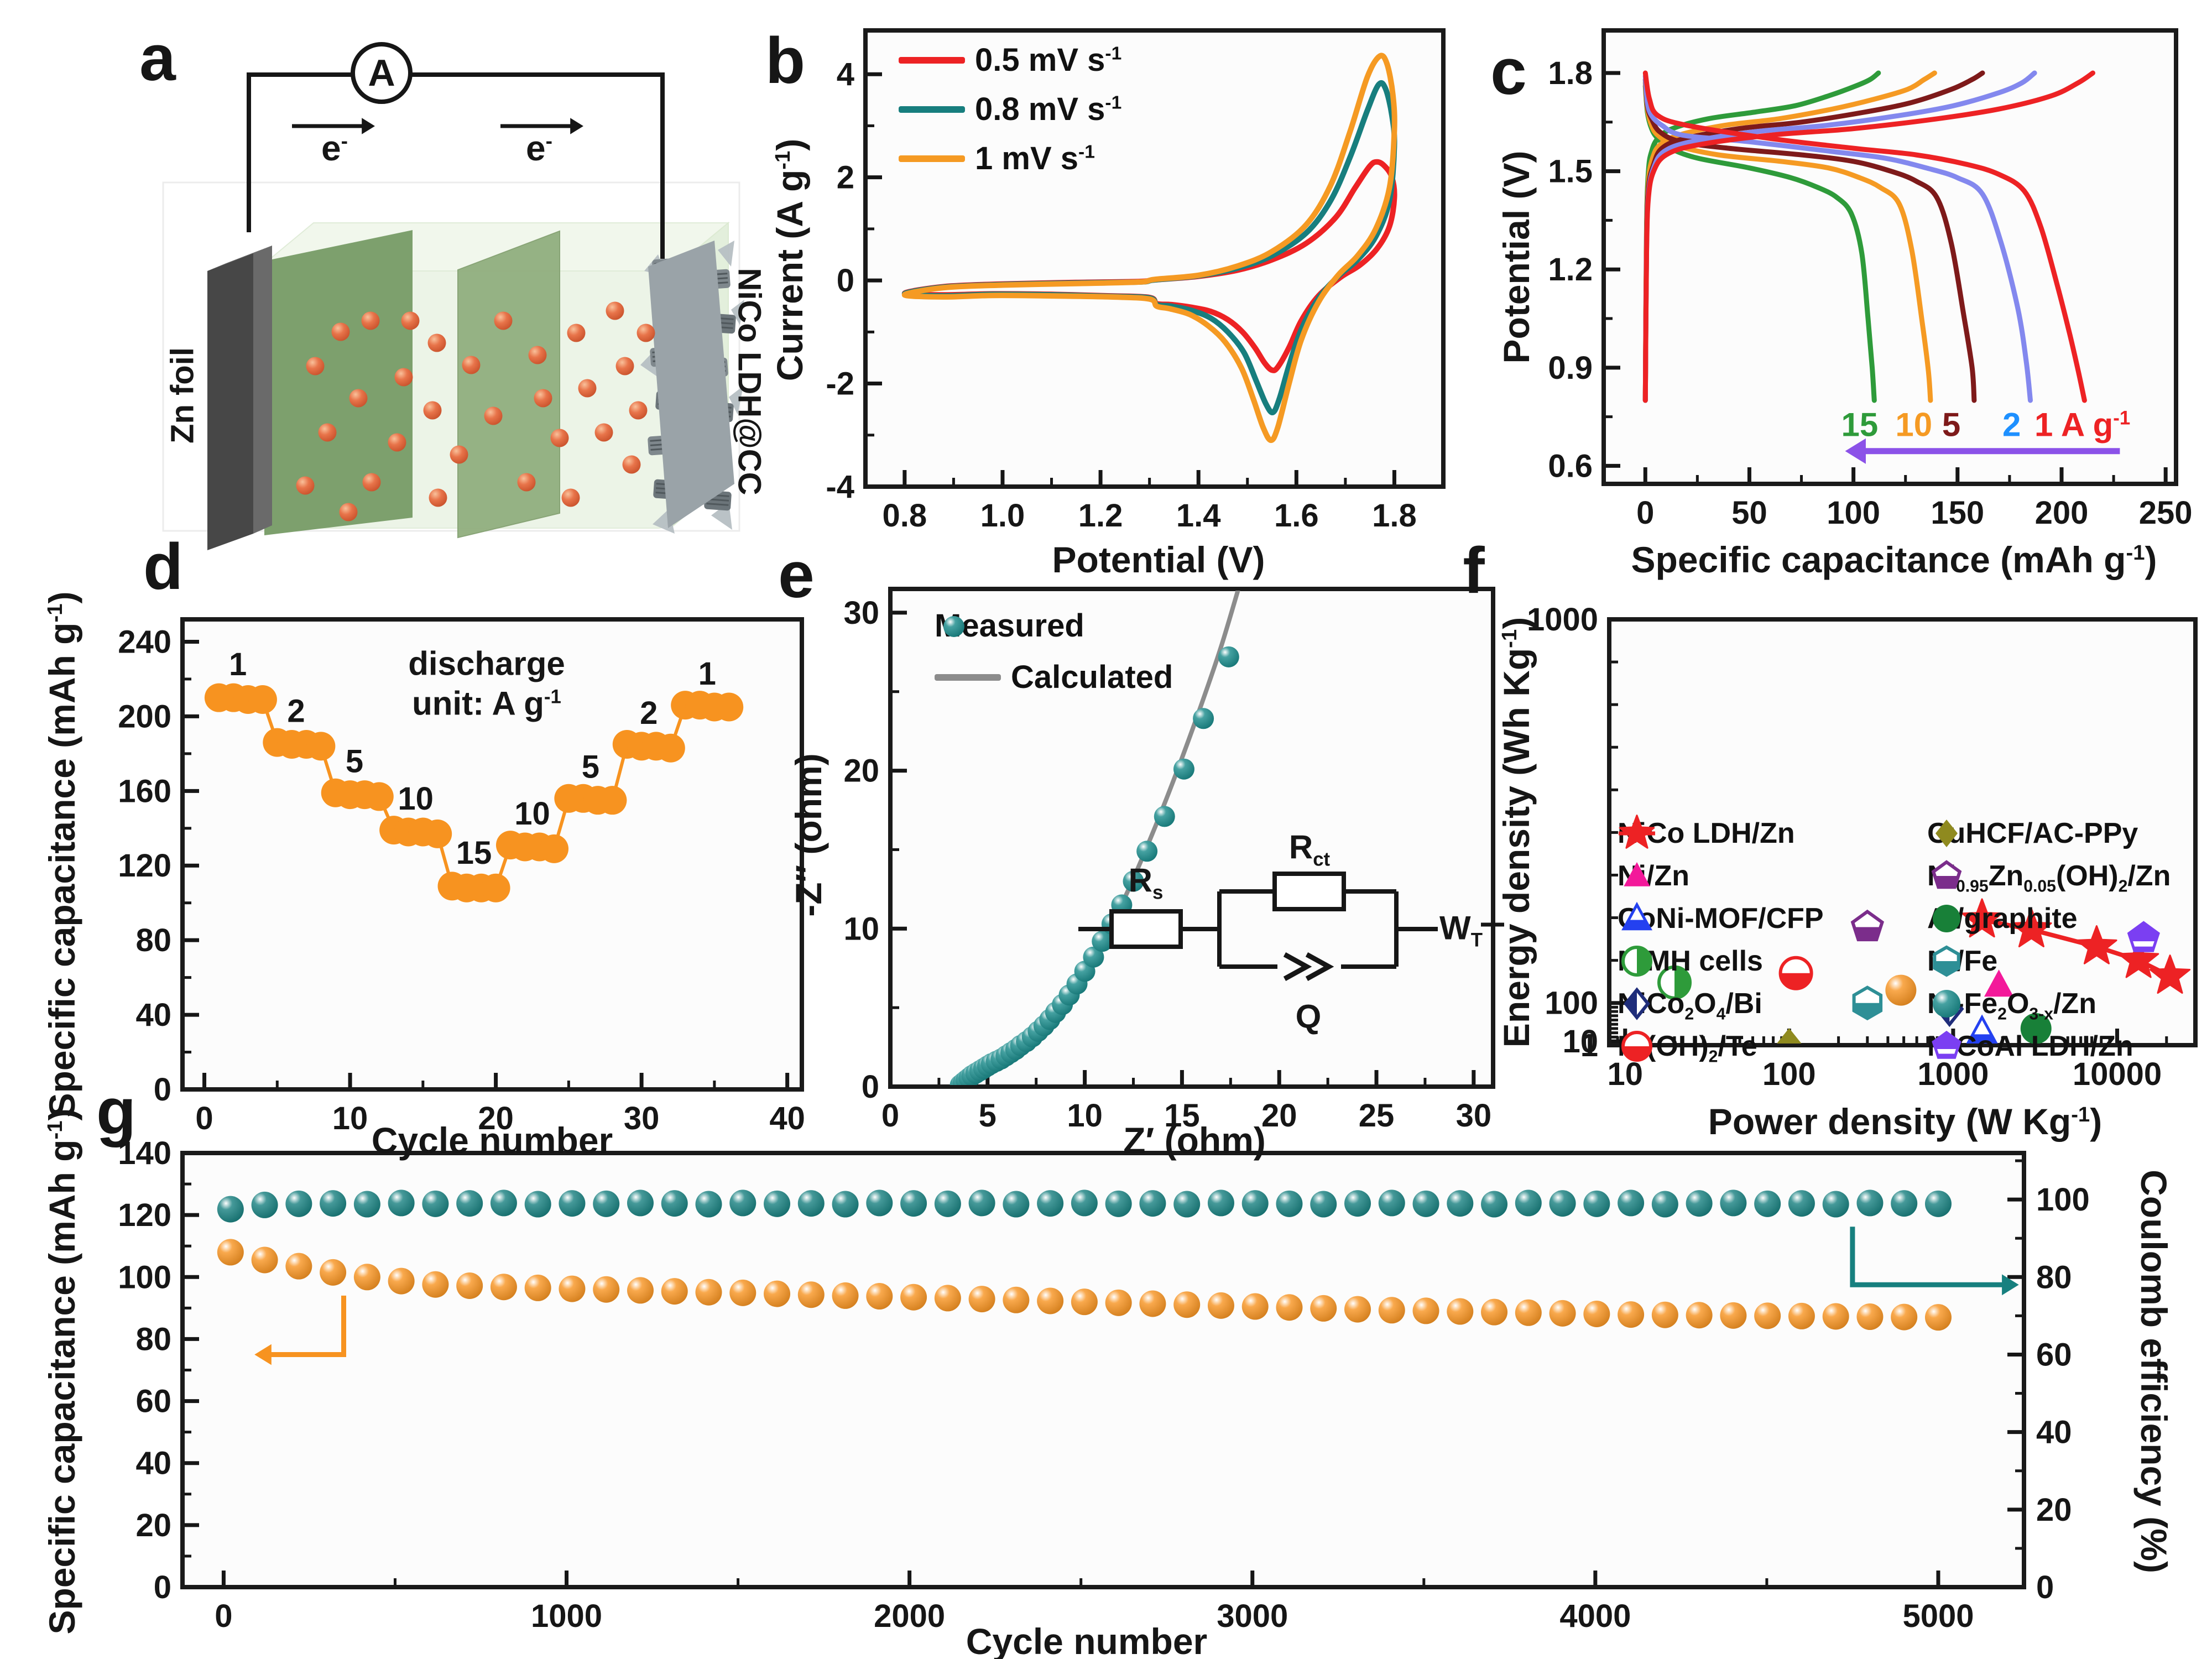  What do you see at coordinates (932, 60) in the screenshot?
I see `legend-line-swatch` at bounding box center [932, 60].